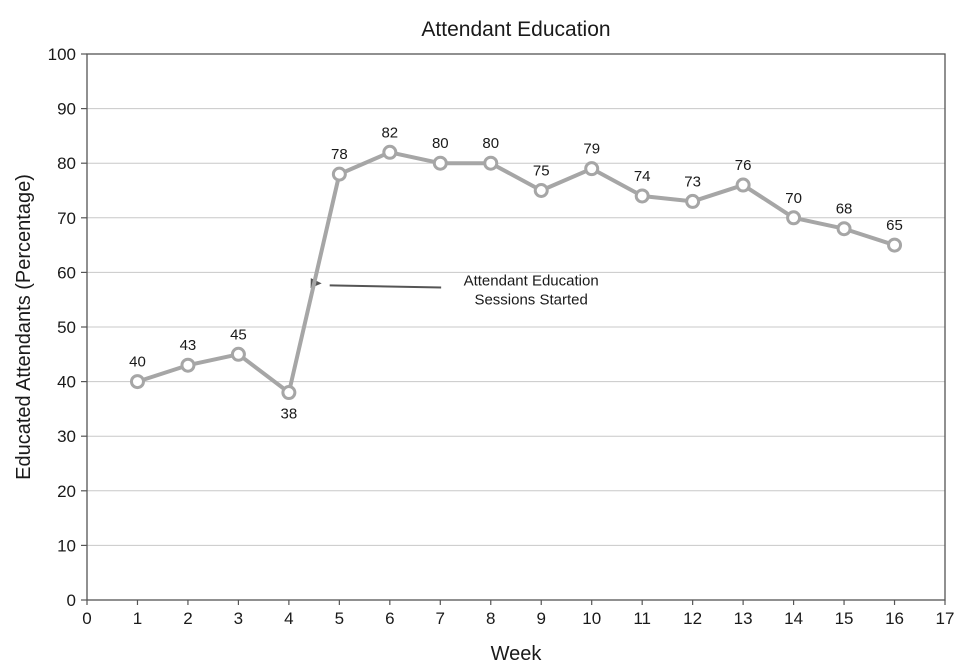 This screenshot has height=665, width=958. Describe the element at coordinates (389, 132) in the screenshot. I see `data-label: 82` at that location.